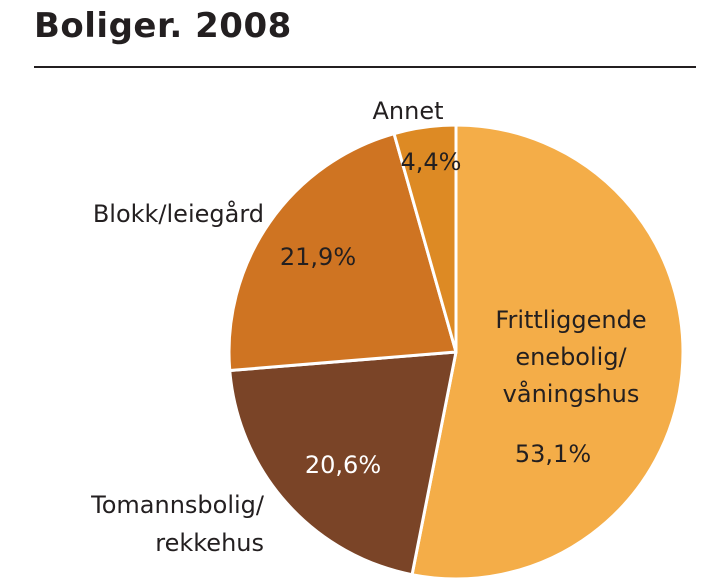 The height and width of the screenshot is (585, 706). Describe the element at coordinates (209, 543) in the screenshot. I see `slice-label-line: rekkehus` at that location.